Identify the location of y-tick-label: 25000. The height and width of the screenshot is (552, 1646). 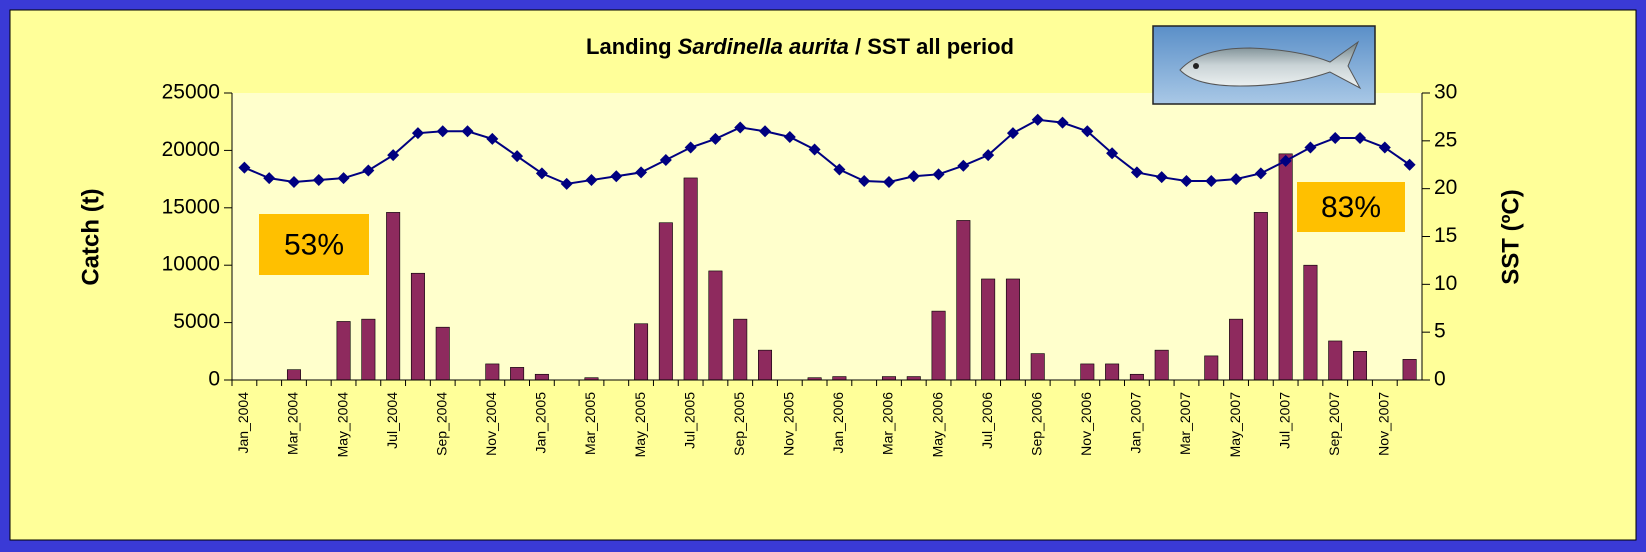
(191, 92).